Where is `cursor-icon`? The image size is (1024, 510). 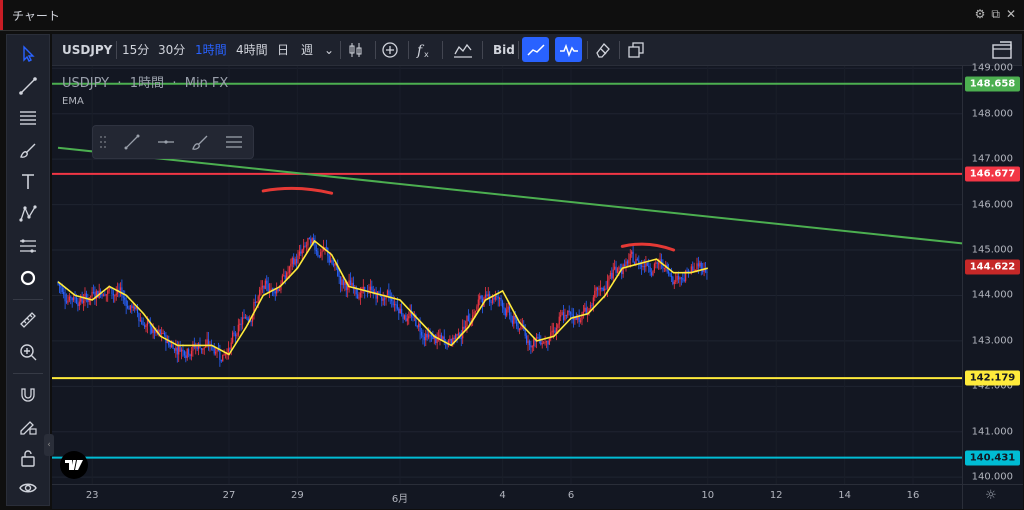
cursor-icon is located at coordinates (28, 54).